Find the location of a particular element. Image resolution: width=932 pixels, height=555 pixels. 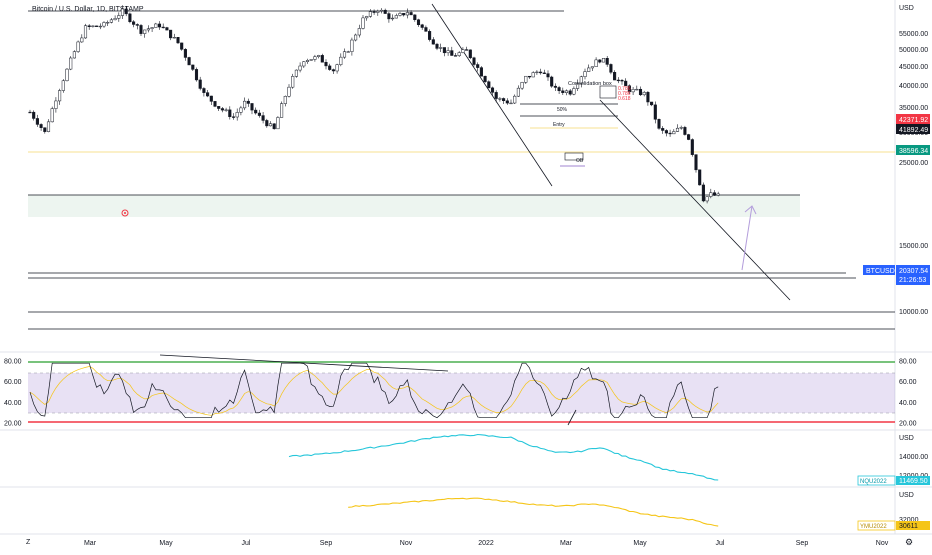

rsi-ma-line is located at coordinates (374, 391).